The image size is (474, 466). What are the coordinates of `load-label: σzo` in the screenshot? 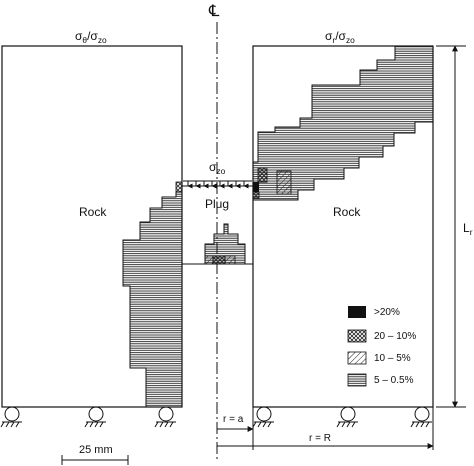 It's located at (217, 168).